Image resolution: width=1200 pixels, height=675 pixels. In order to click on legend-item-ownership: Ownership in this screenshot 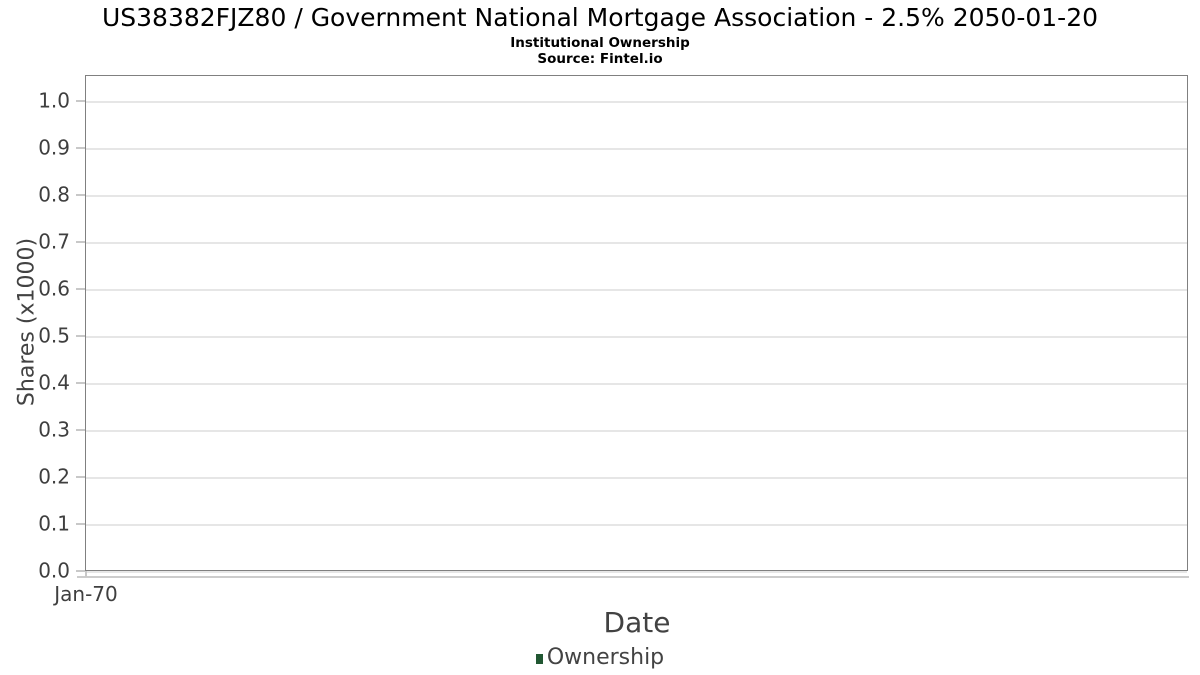, I will do `click(600, 657)`.